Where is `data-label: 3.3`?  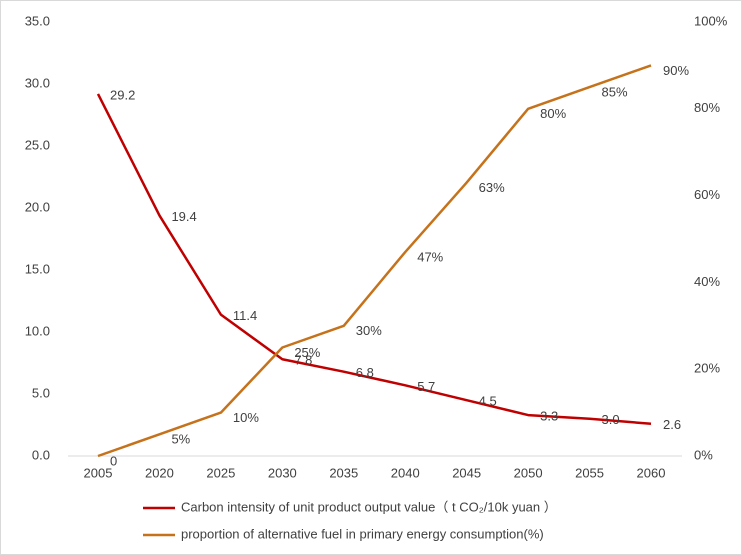 data-label: 3.3 is located at coordinates (549, 416).